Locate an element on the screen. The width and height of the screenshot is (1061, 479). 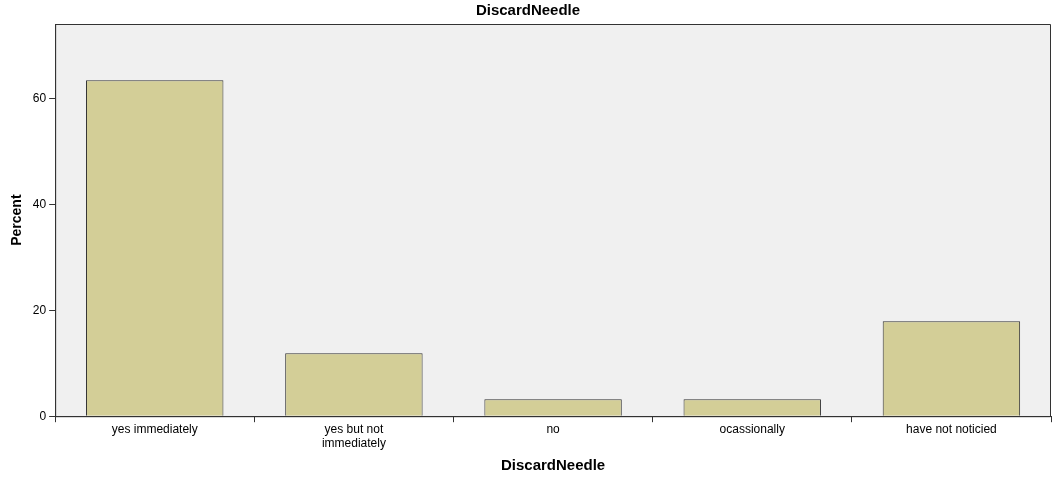
y-tick-label: 0 is located at coordinates (43, 415).